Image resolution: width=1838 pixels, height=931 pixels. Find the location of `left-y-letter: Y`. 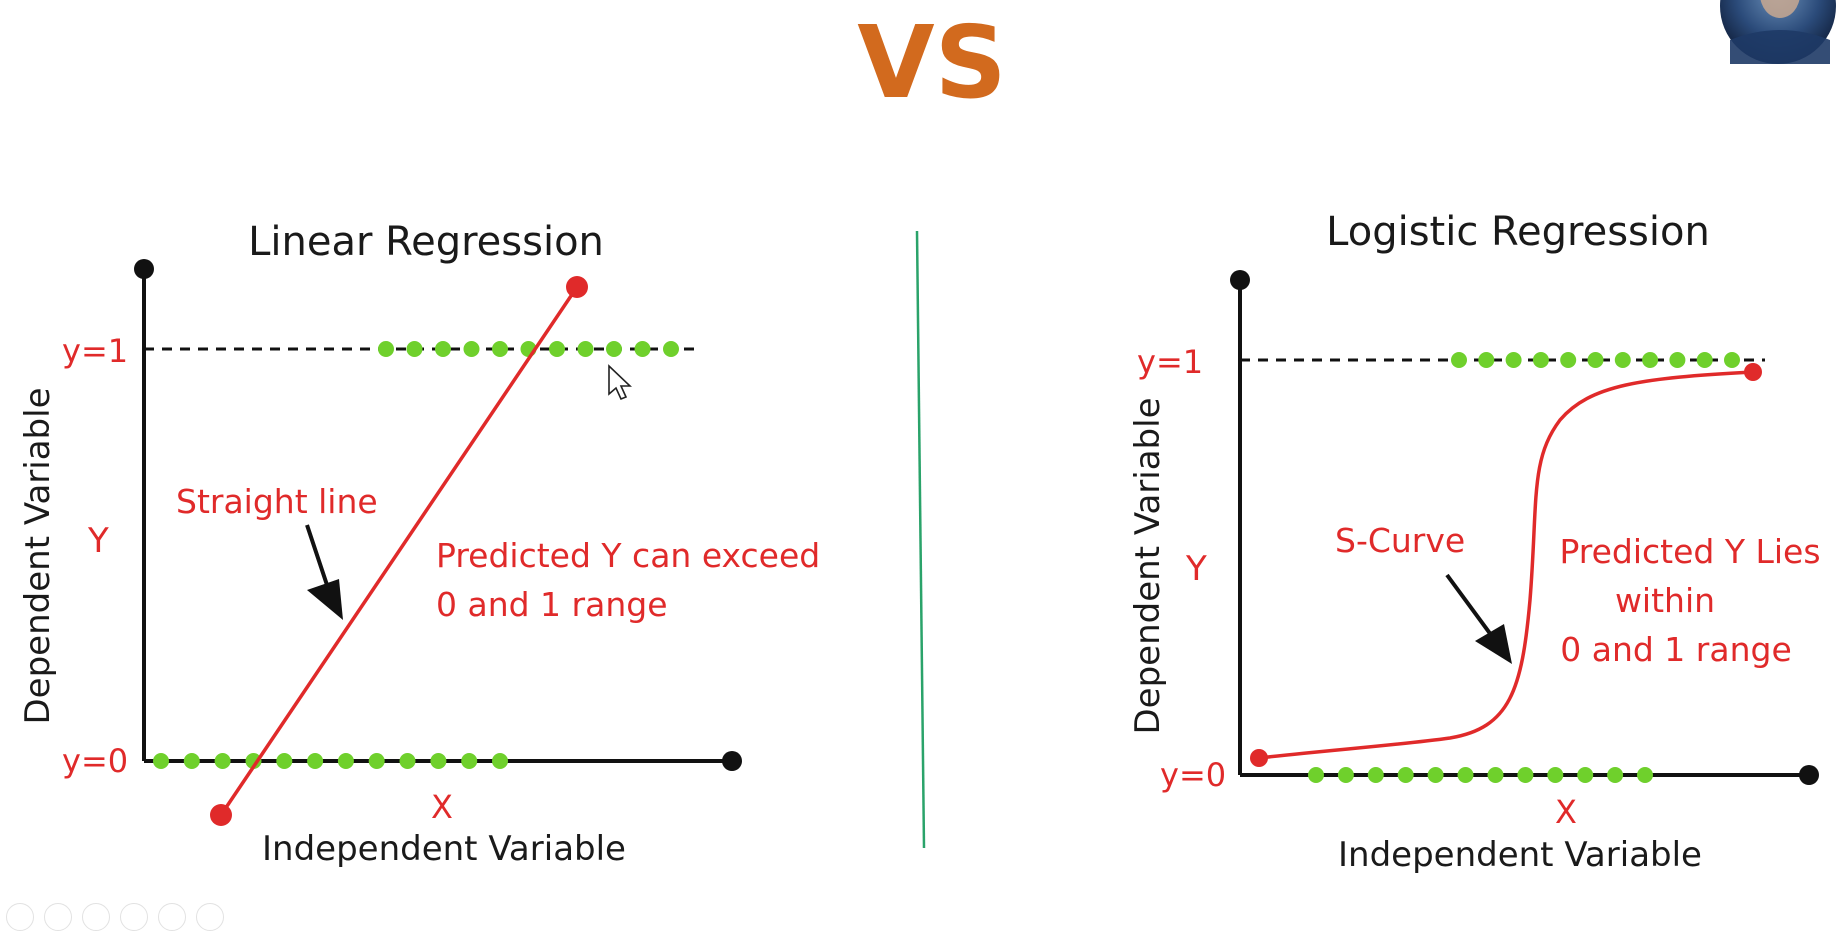

left-y-letter: Y is located at coordinates (98, 541).